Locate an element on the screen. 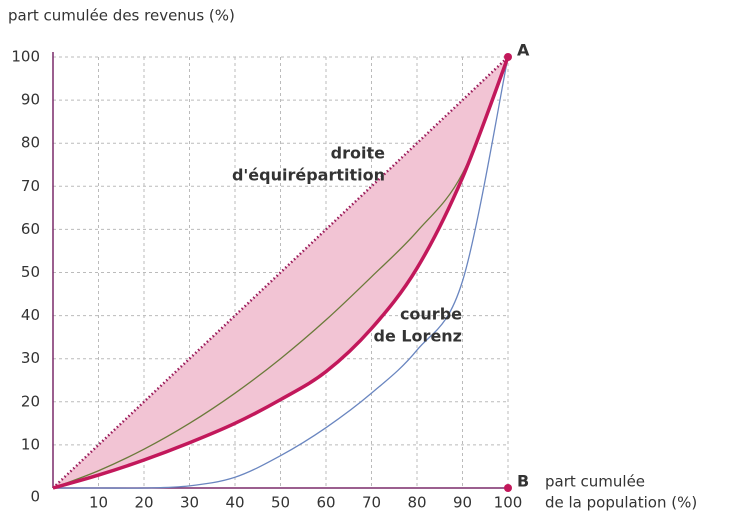 Image resolution: width=737 pixels, height=523 pixels. x-tick-label: 10 is located at coordinates (98, 503).